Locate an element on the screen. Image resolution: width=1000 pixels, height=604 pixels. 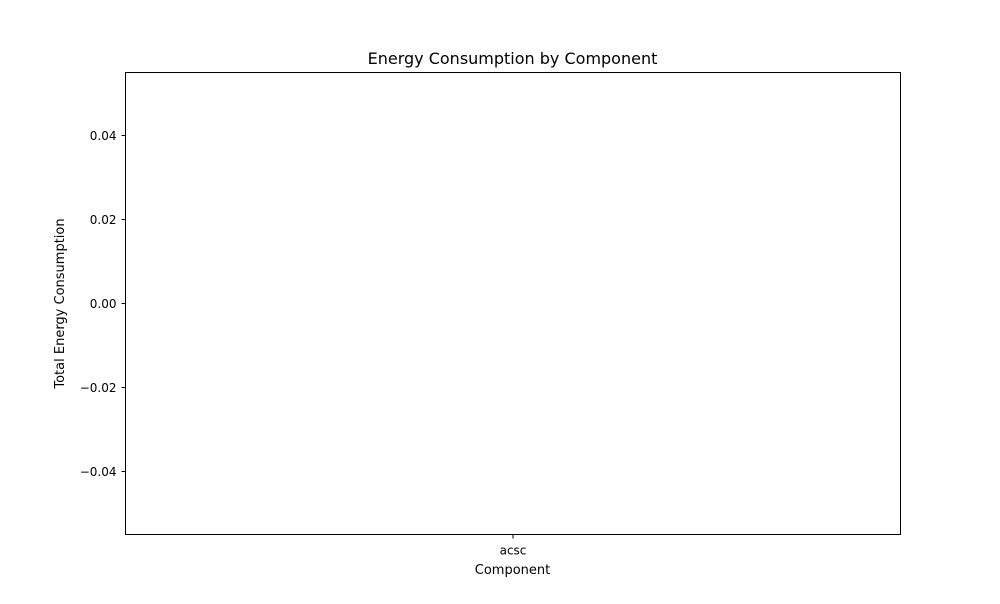
y-tick-label: 0.04 is located at coordinates (103, 136).